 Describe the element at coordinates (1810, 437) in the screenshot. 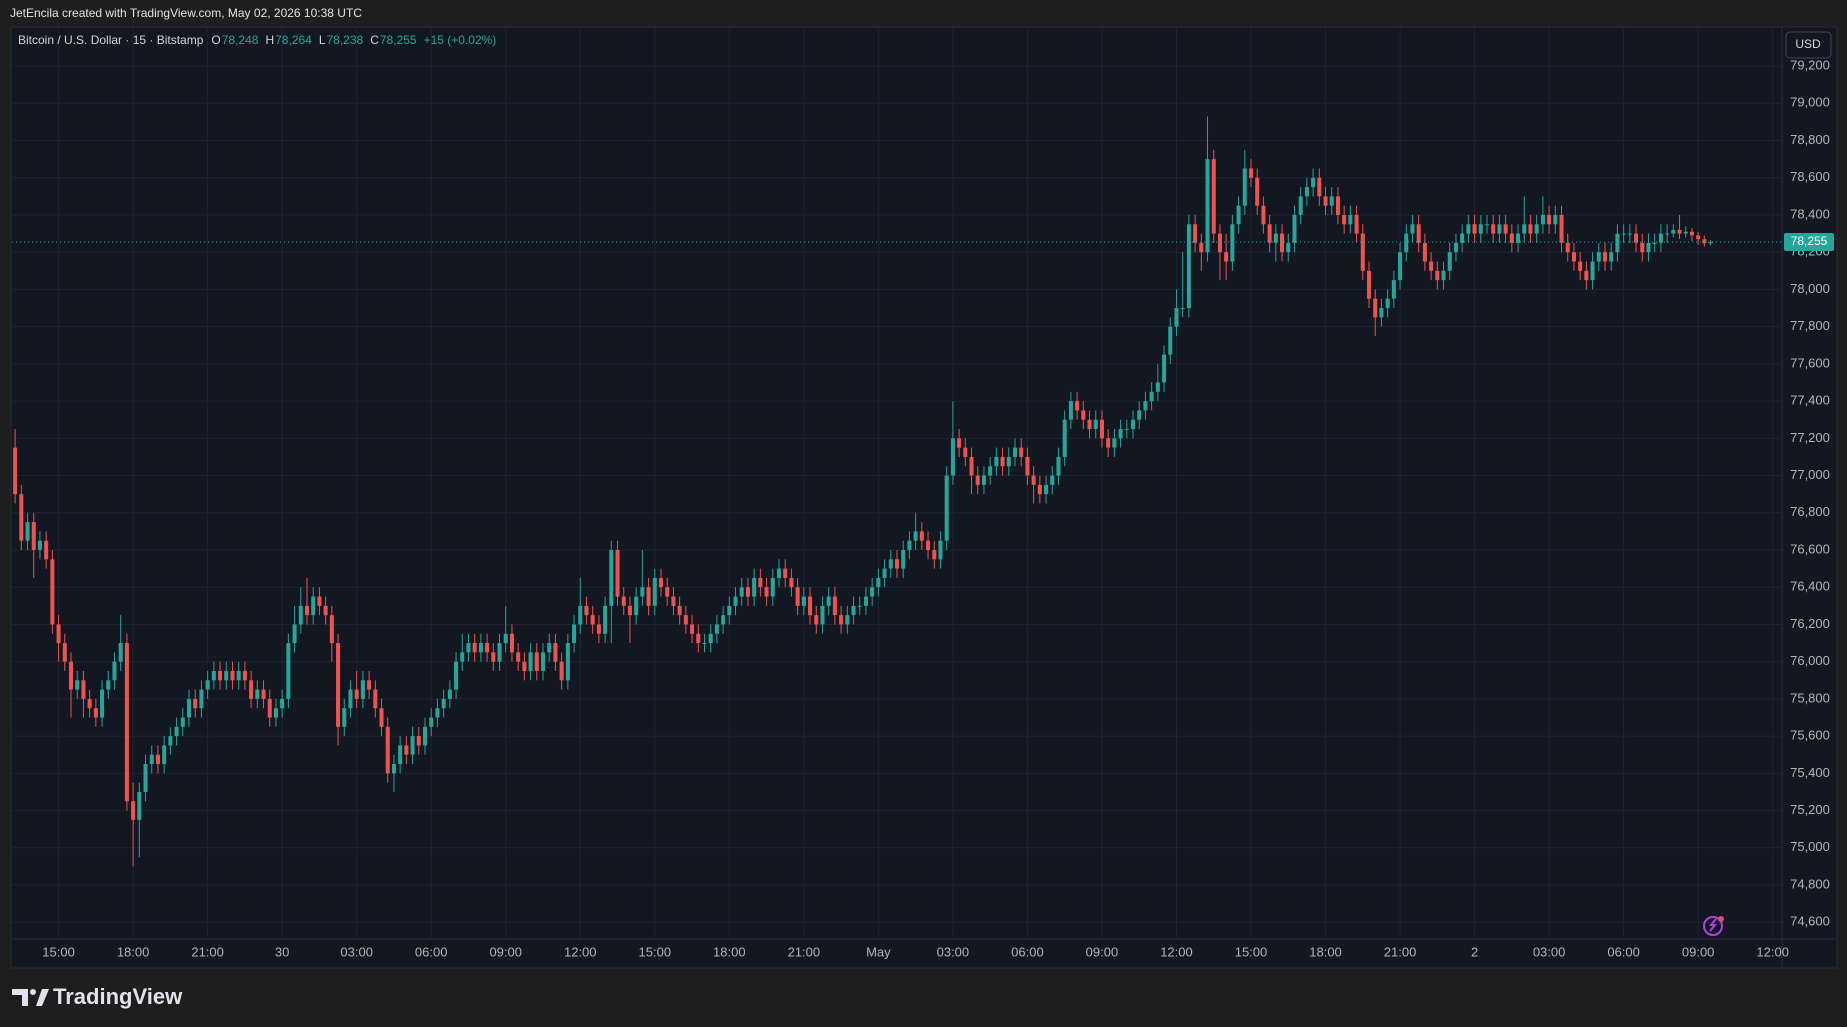

I see `y-tick-label: 77,200` at that location.